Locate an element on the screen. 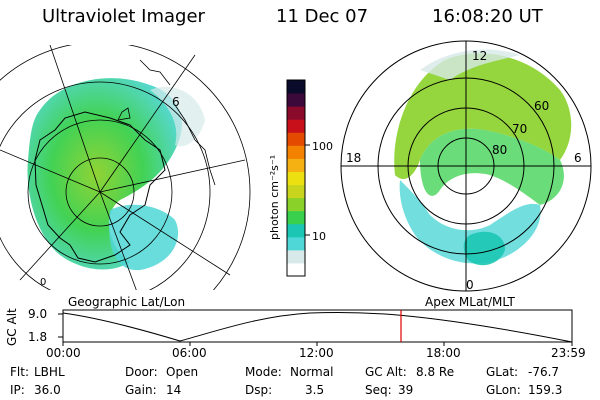 This screenshot has height=400, width=600. dsp-value: 3.5 is located at coordinates (315, 390).